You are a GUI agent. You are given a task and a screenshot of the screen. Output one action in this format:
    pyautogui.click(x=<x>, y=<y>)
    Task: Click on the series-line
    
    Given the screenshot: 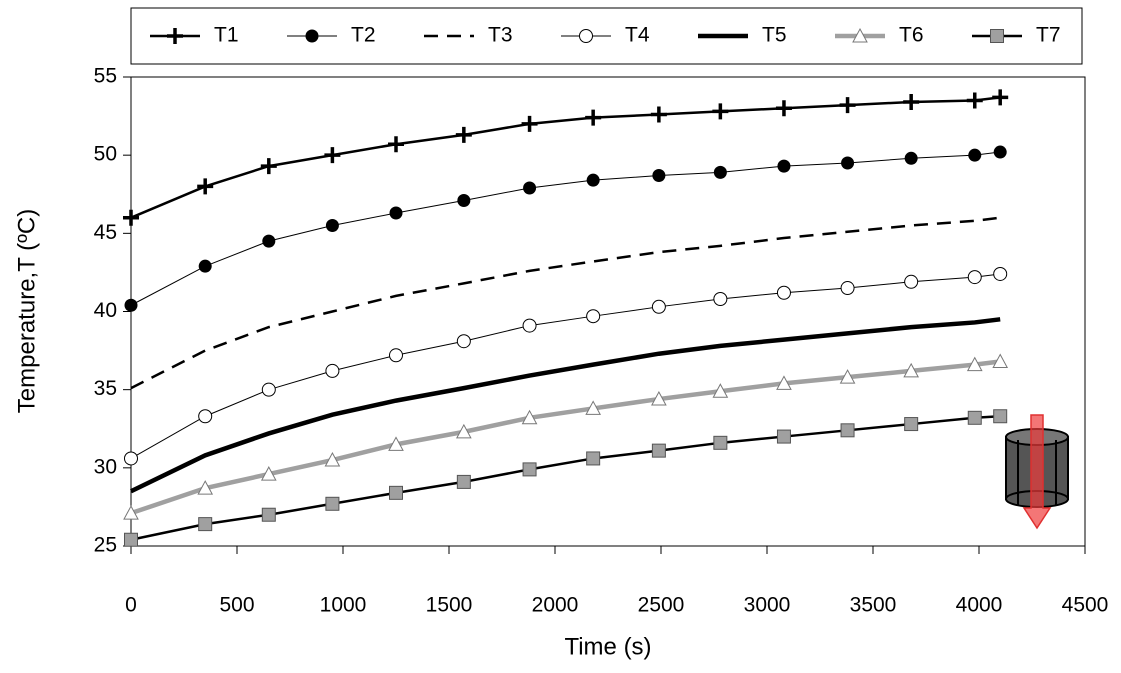 What is the action you would take?
    pyautogui.click(x=565, y=157)
    